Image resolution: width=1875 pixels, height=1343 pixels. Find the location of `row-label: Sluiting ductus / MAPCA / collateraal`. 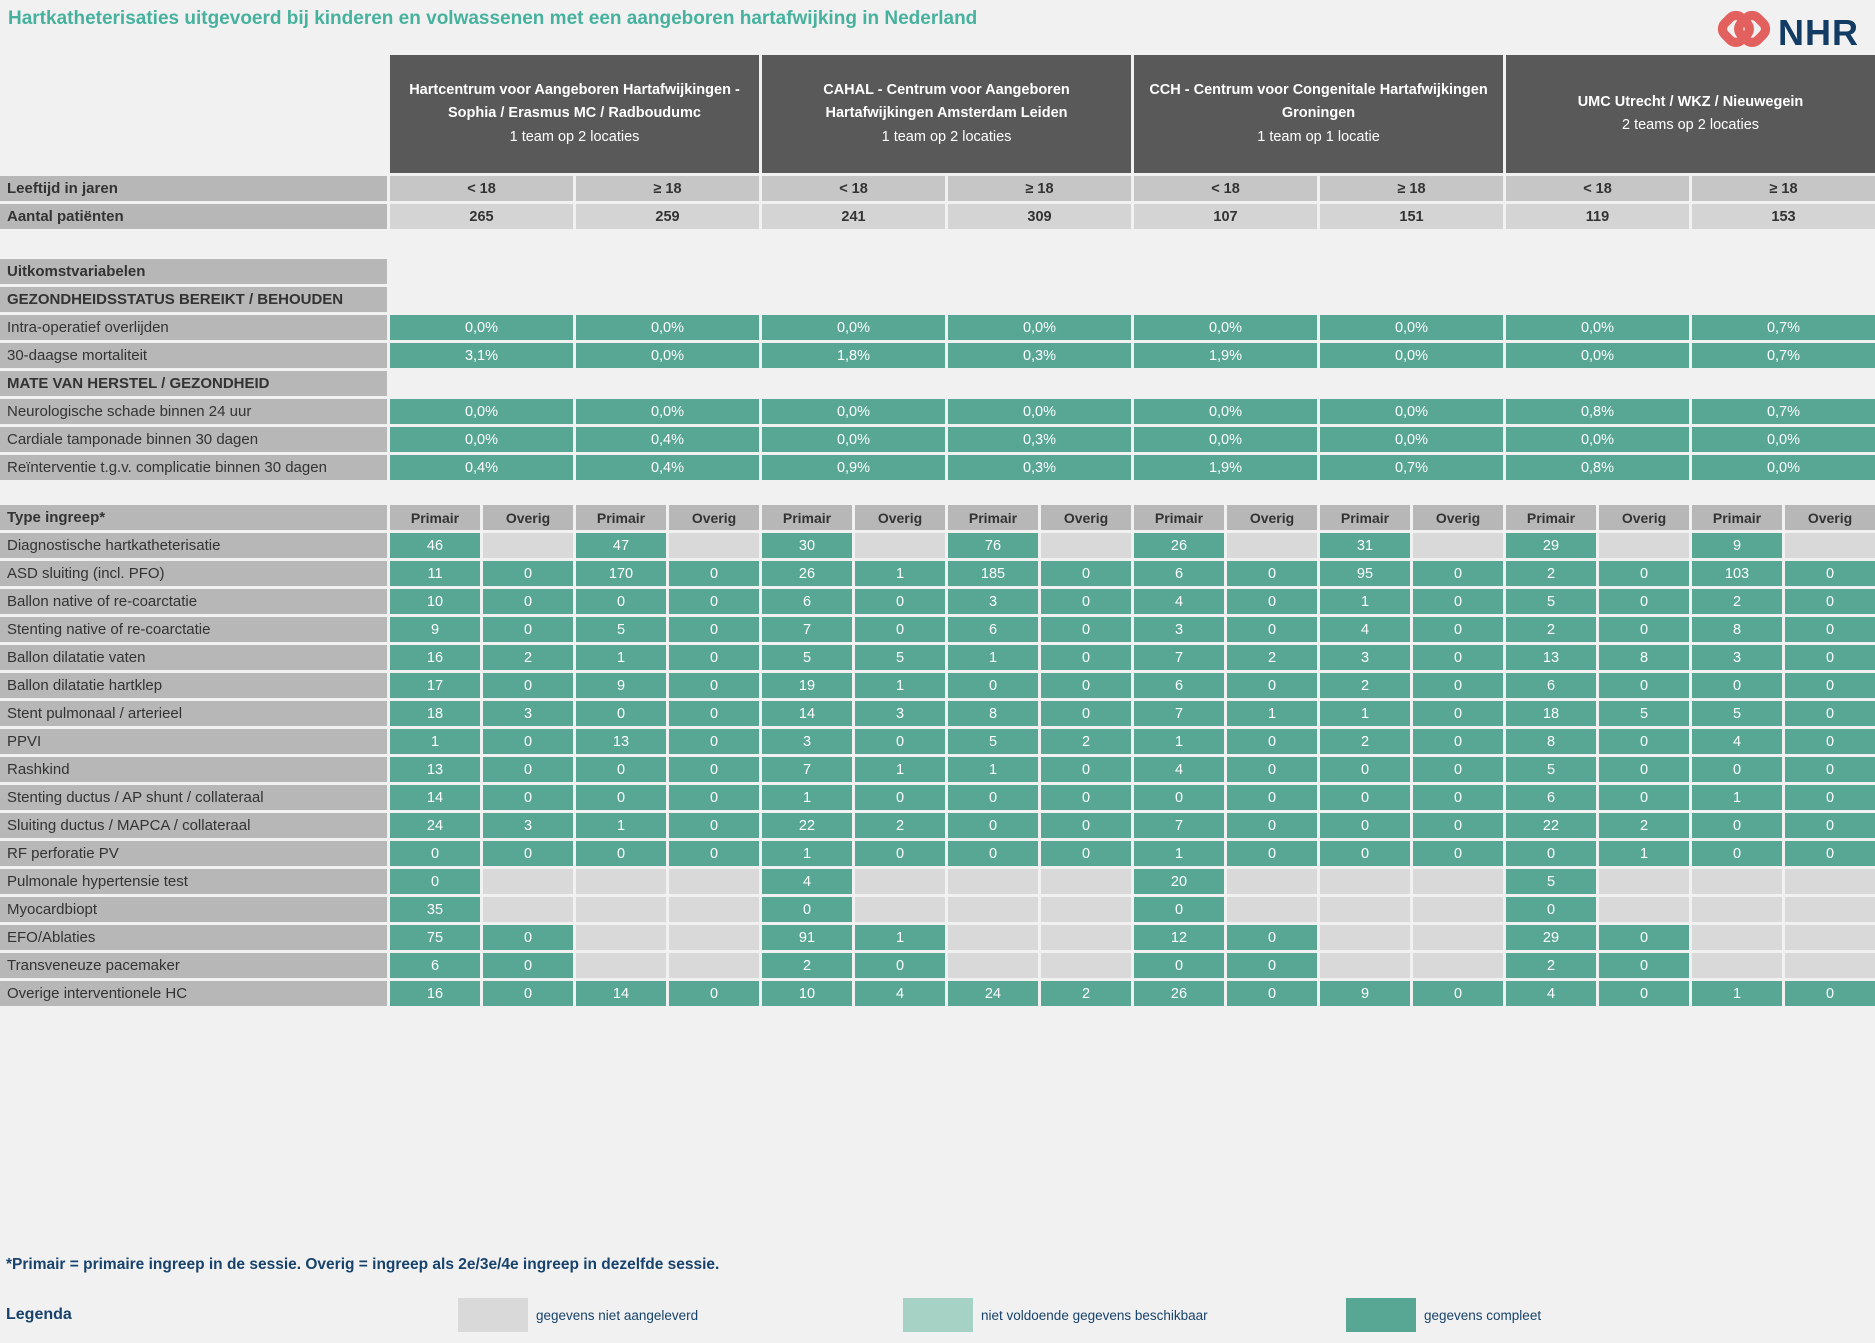

row-label: Sluiting ductus / MAPCA / collateraal is located at coordinates (193, 825).